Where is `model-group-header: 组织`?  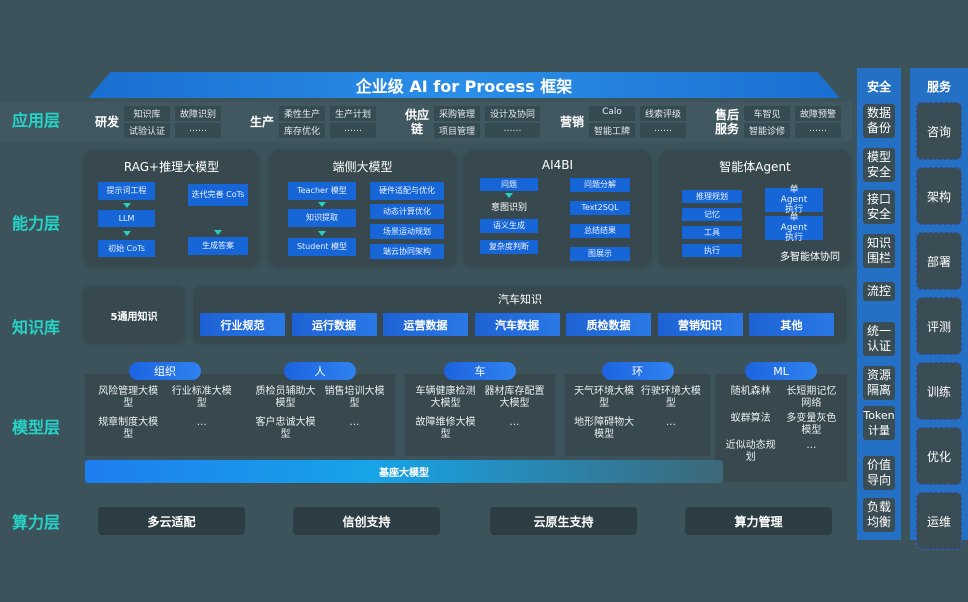
model-group-header: 组织 is located at coordinates (165, 371).